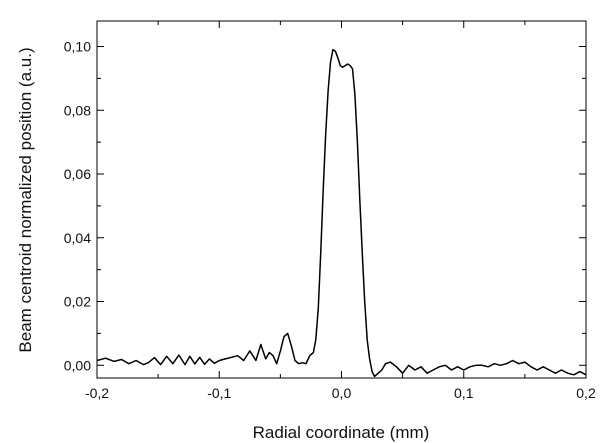 This screenshot has width=611, height=443. I want to click on x-tick-label: 0,0, so click(342, 393).